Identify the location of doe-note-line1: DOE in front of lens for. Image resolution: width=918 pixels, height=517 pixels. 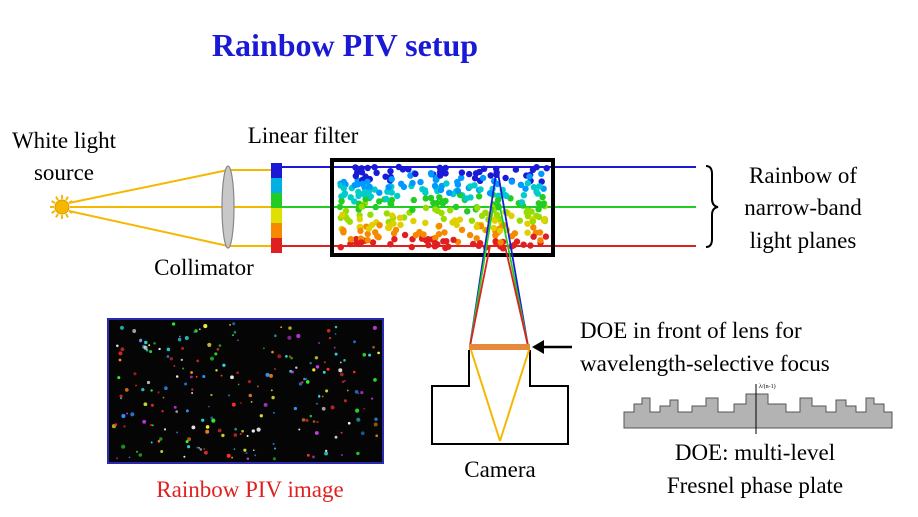
(691, 330).